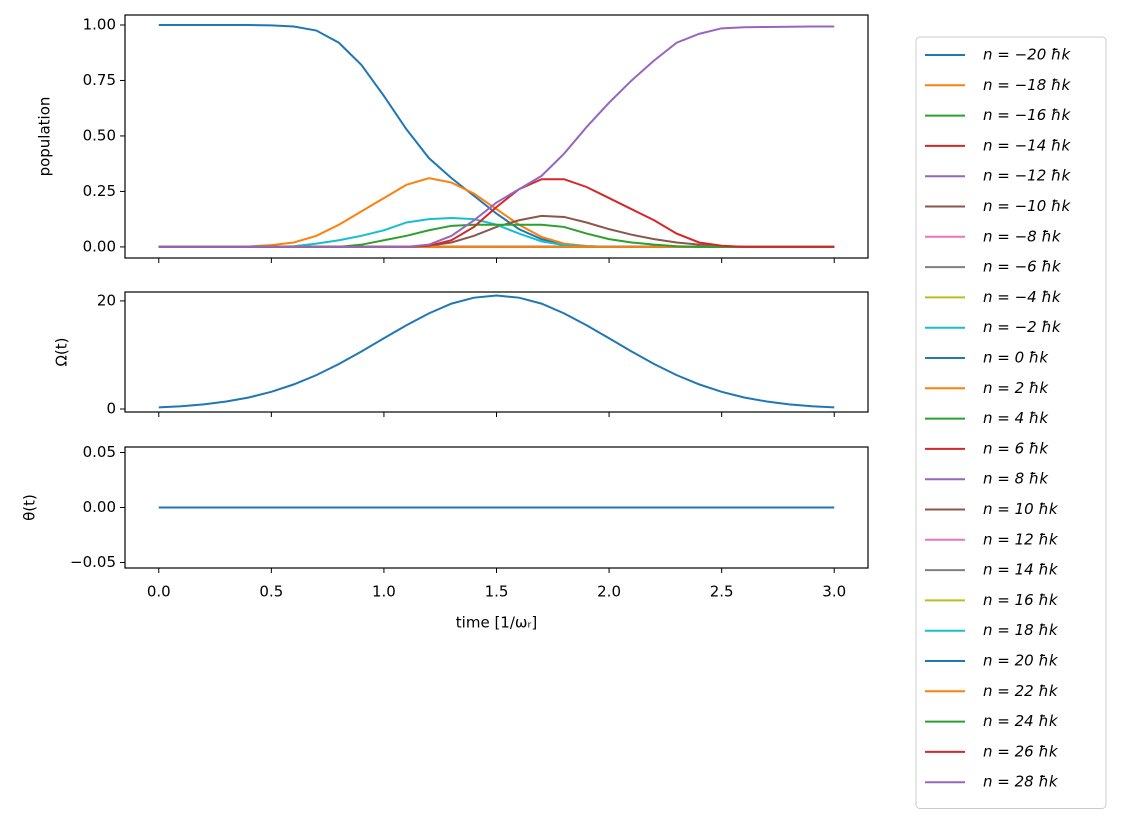 The height and width of the screenshot is (819, 1121). What do you see at coordinates (93, 562) in the screenshot?
I see `y-tick-label: −0.05` at bounding box center [93, 562].